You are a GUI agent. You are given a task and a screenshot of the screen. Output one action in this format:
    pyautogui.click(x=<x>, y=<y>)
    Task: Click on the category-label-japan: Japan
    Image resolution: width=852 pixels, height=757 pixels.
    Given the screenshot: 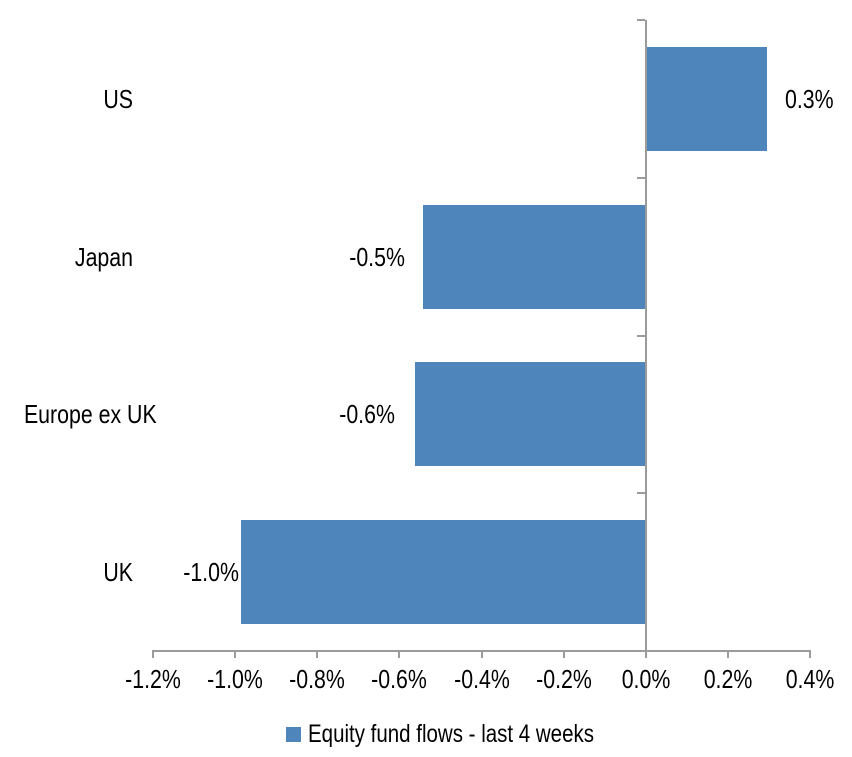 What is the action you would take?
    pyautogui.click(x=103, y=256)
    